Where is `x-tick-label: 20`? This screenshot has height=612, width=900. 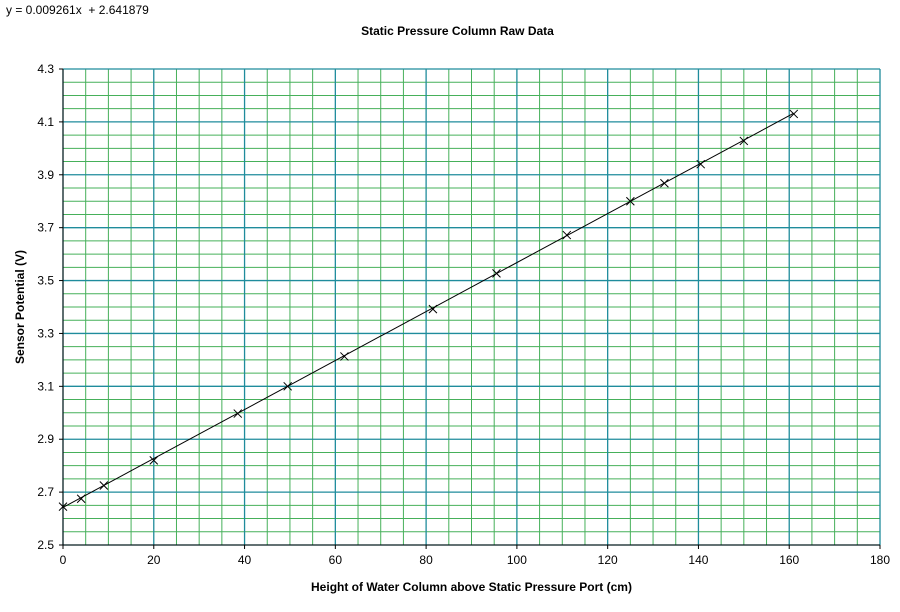 x-tick-label: 20 is located at coordinates (154, 560).